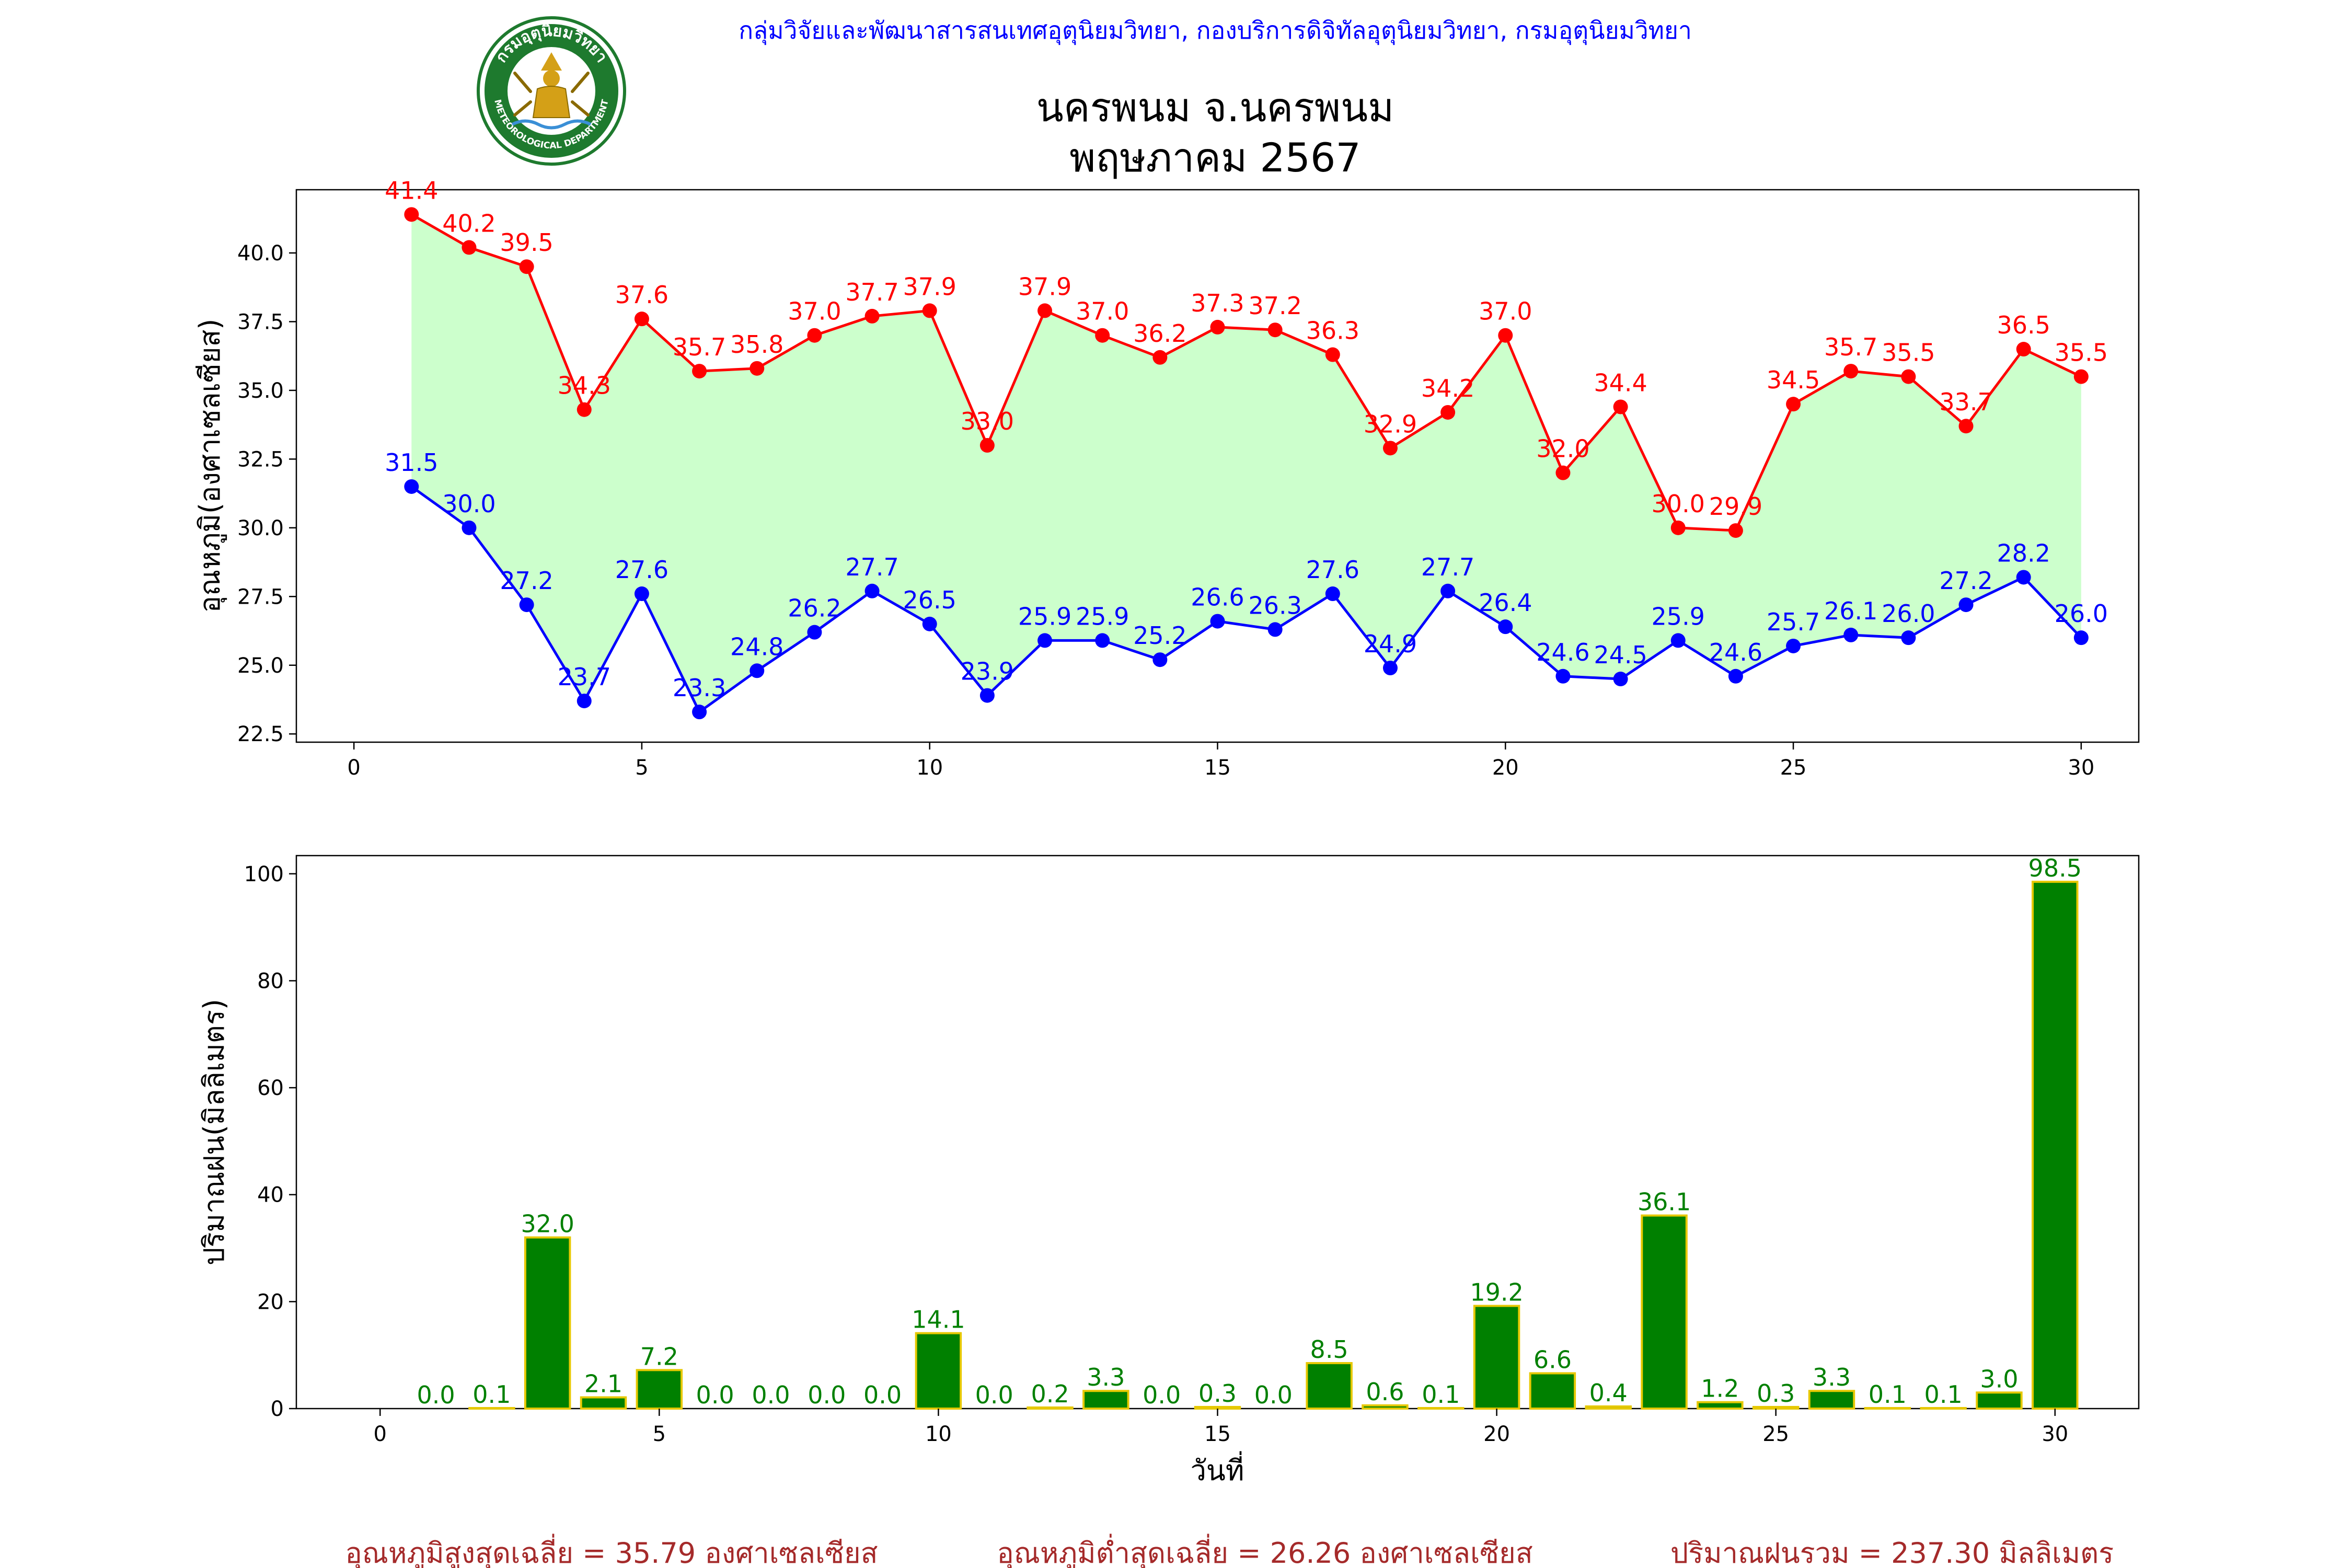  What do you see at coordinates (1217, 1434) in the screenshot?
I see `rainfall-x-tick-label: 15` at bounding box center [1217, 1434].